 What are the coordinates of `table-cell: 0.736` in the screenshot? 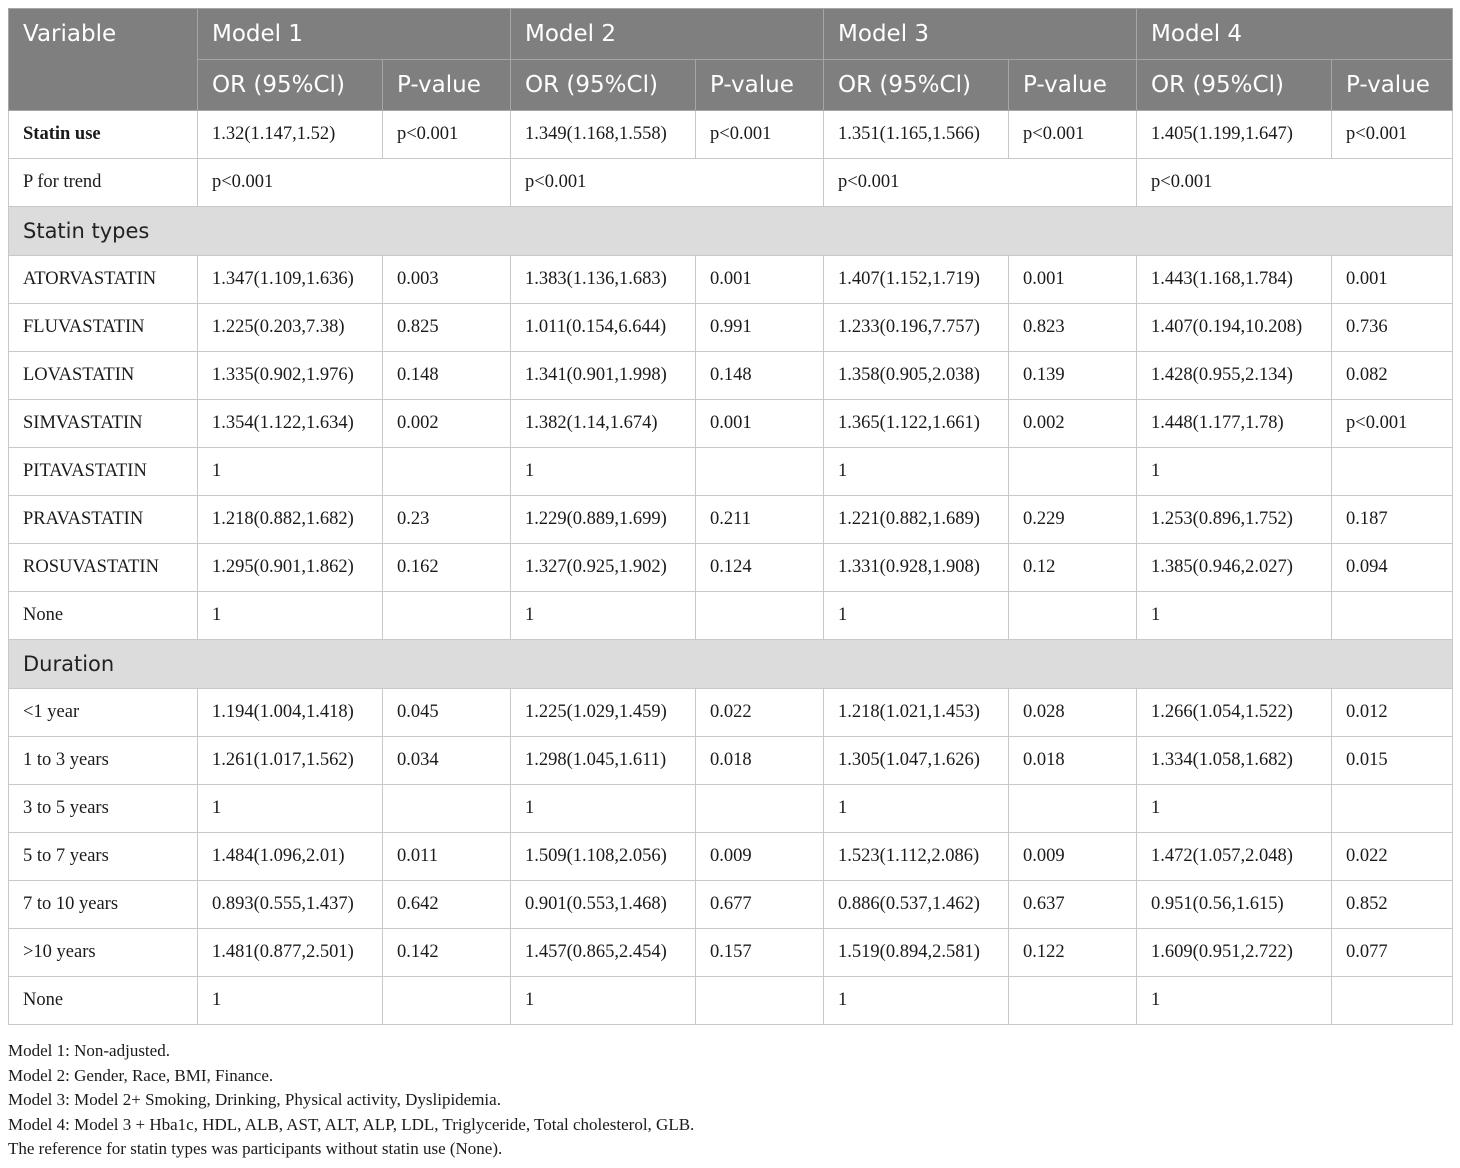 It's located at (1392, 327).